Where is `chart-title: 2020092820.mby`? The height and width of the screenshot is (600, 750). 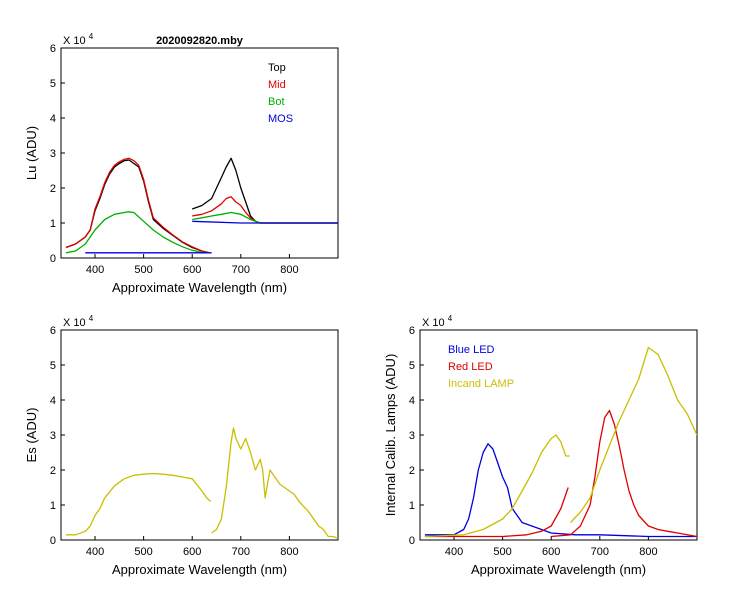
chart-title: 2020092820.mby is located at coordinates (200, 41).